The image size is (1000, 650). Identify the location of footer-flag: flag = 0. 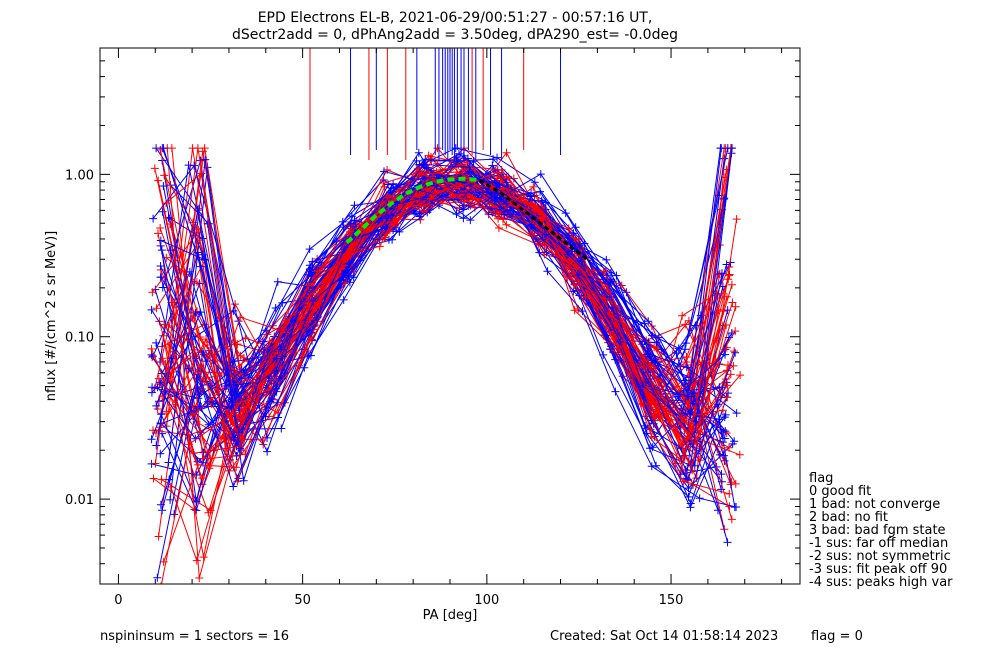
(837, 636).